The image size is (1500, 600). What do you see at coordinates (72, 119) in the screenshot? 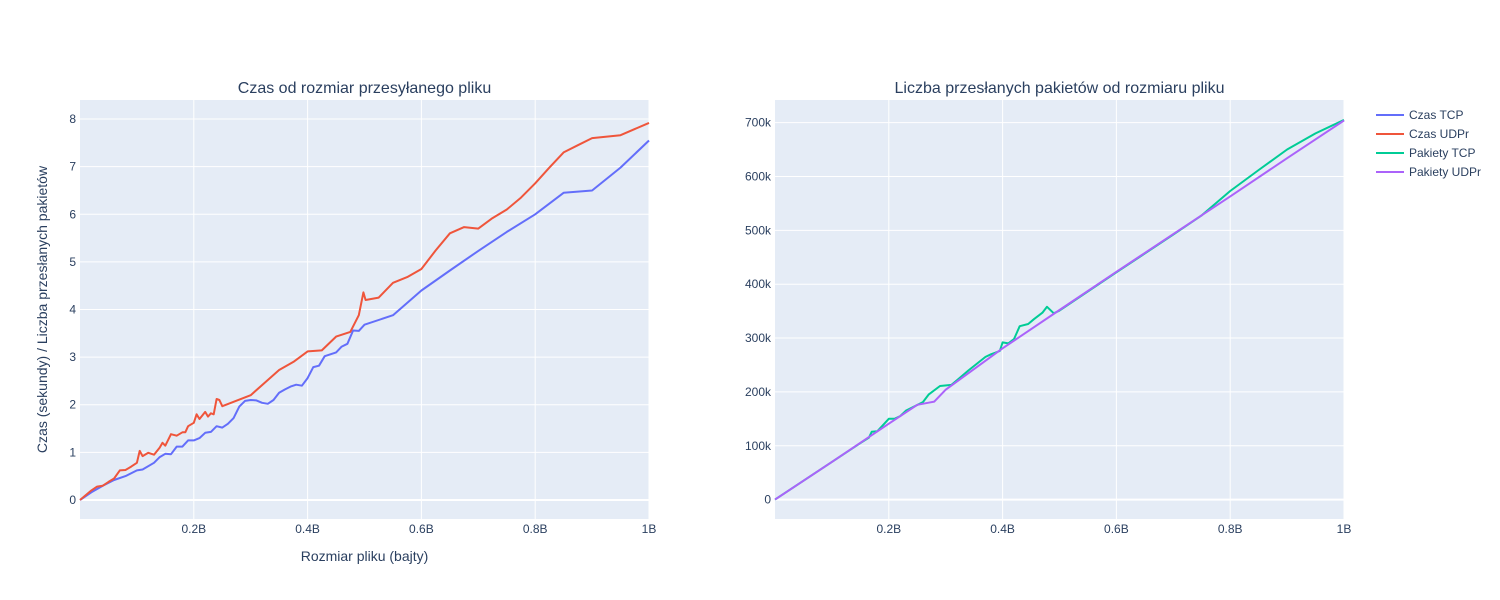
I see `y-tick-label: 8` at bounding box center [72, 119].